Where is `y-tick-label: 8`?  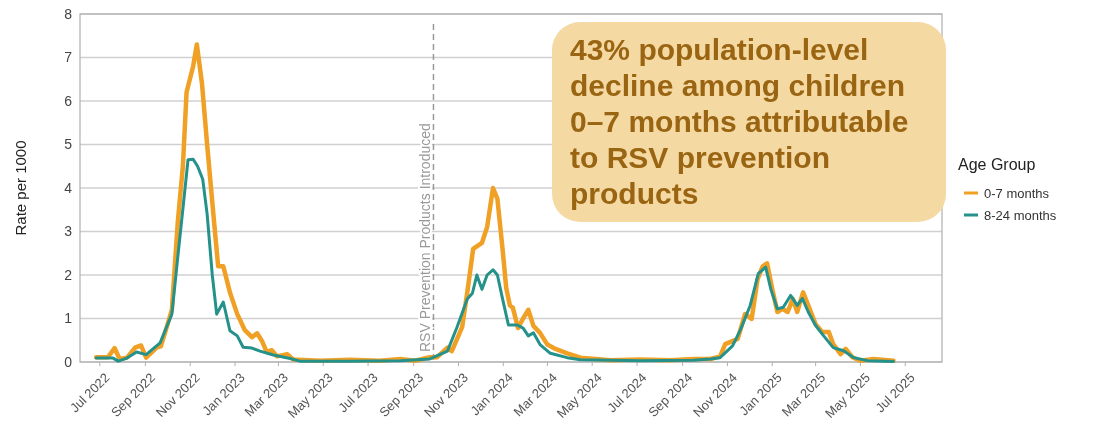
y-tick-label: 8 is located at coordinates (68, 13).